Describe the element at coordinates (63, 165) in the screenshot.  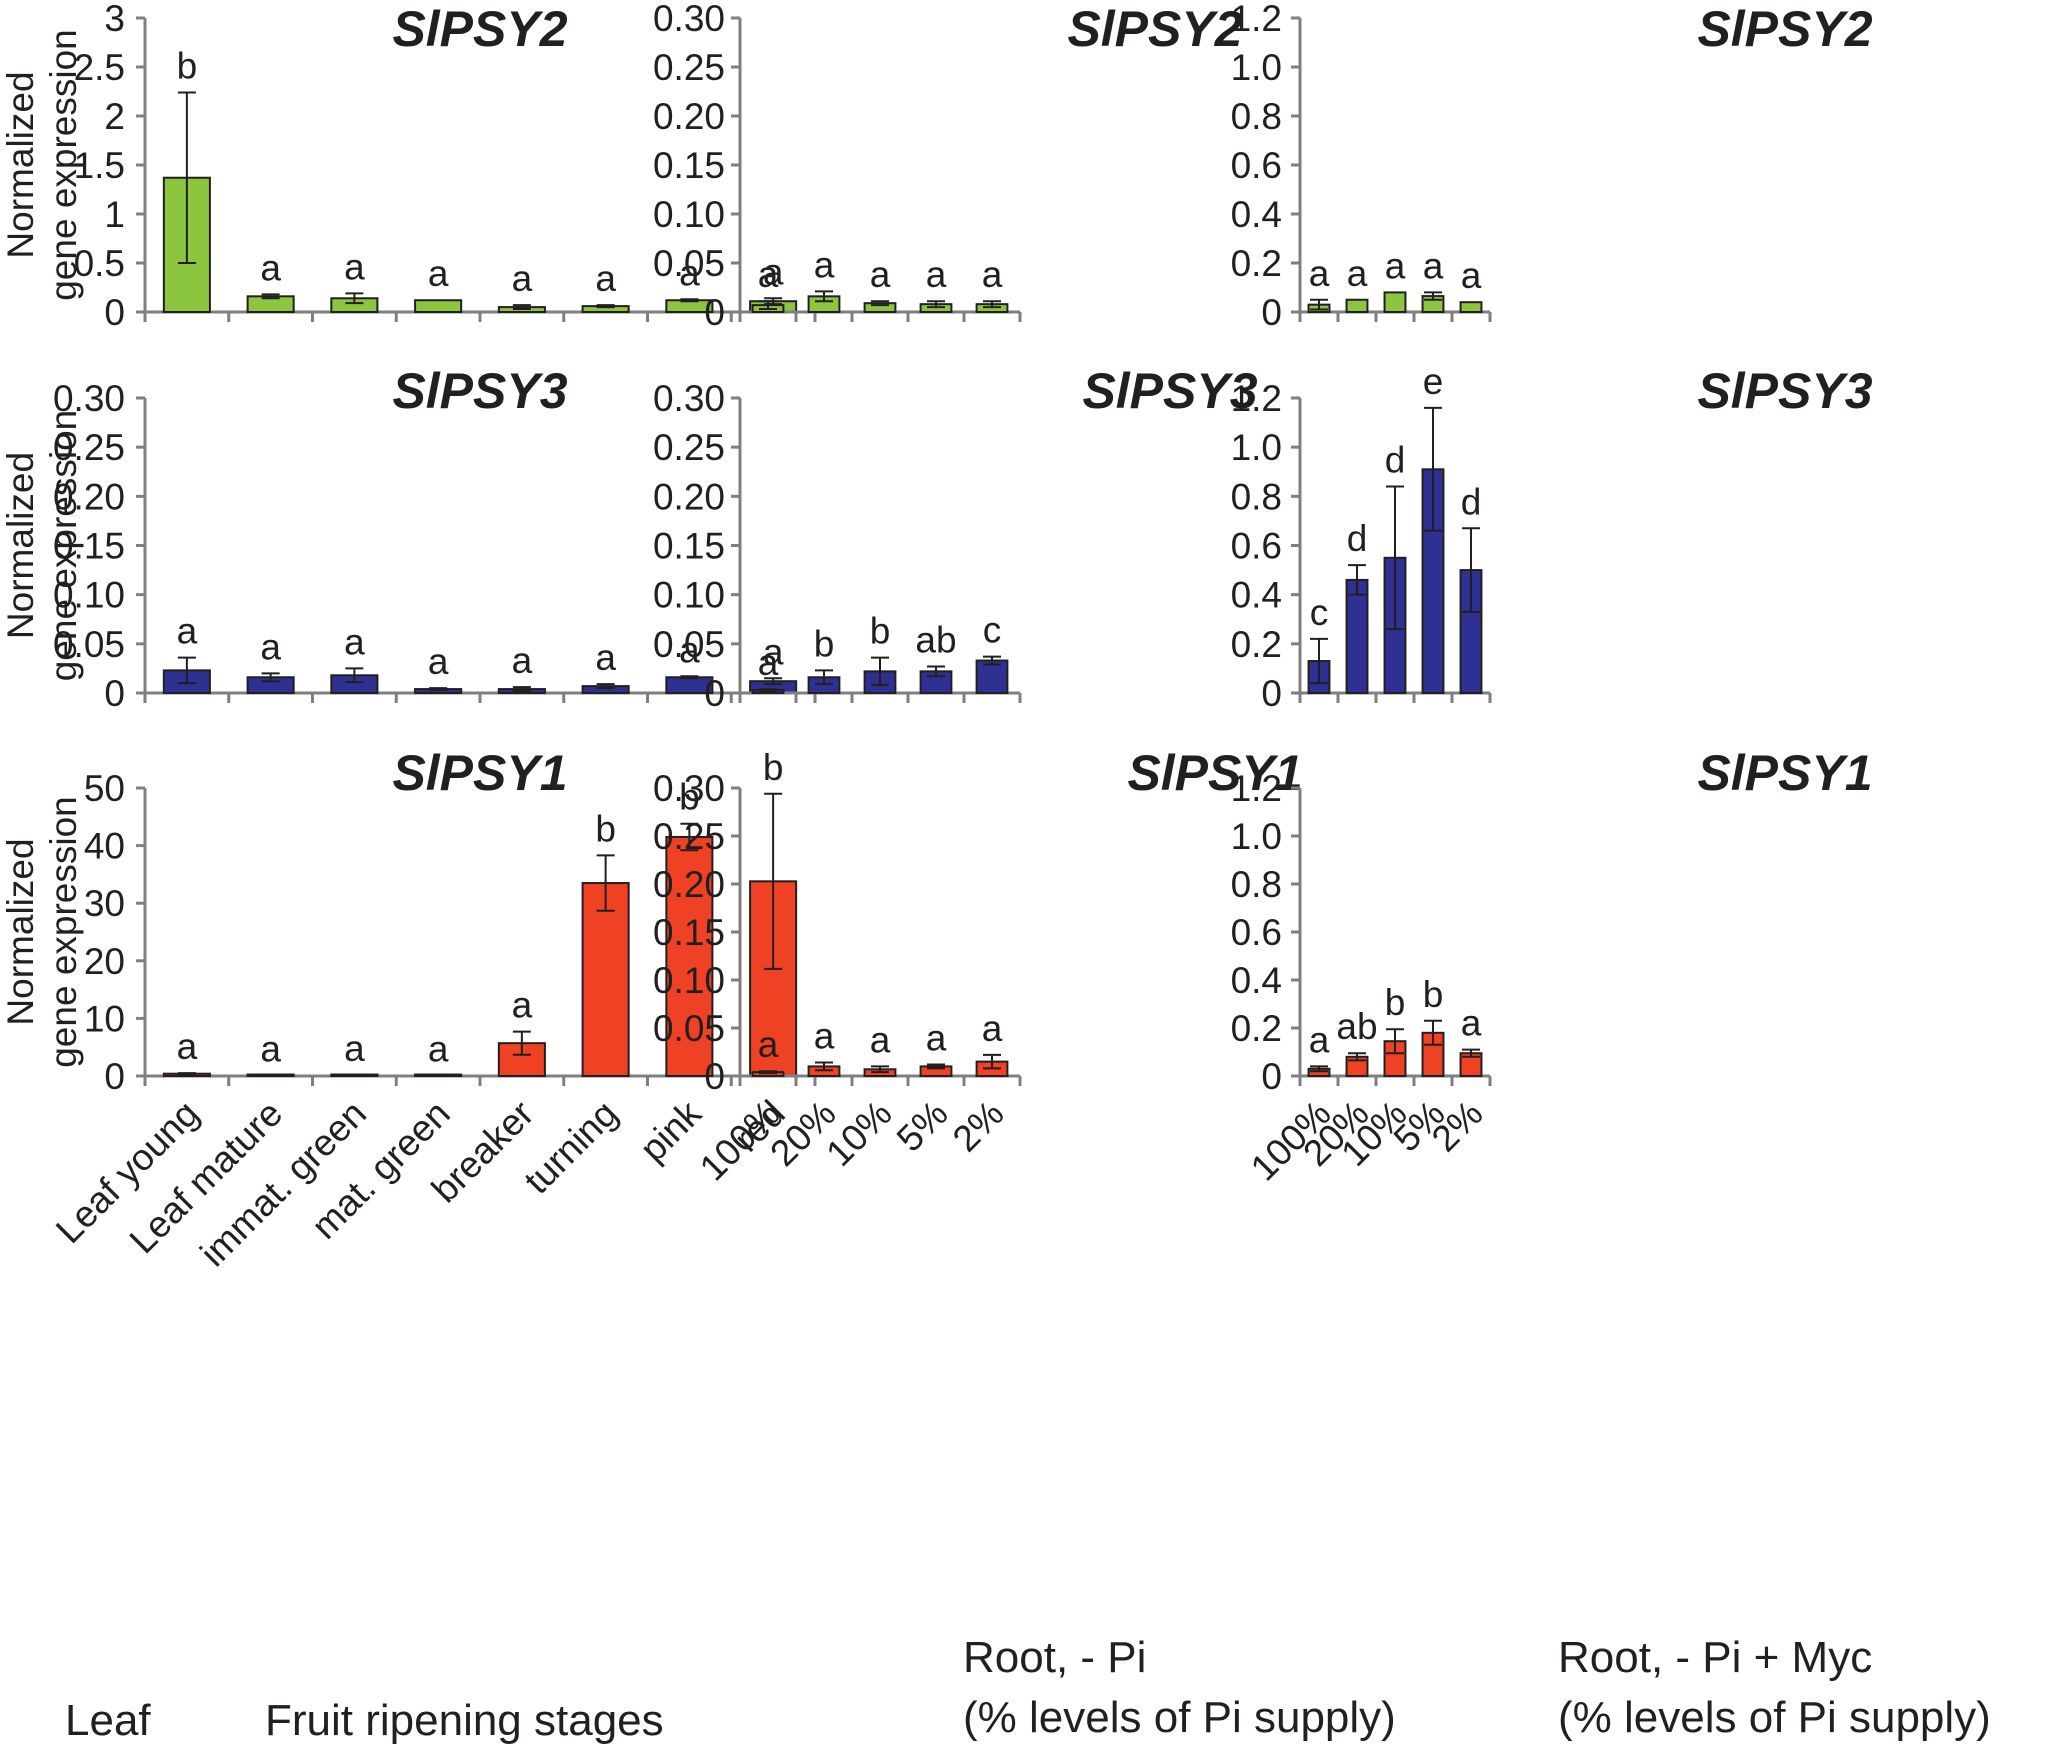
I see `y-axis-label-line2: gene expression` at that location.